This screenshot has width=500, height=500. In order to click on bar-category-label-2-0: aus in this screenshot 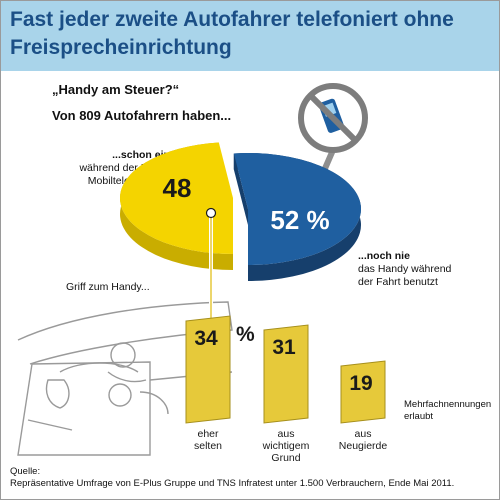, I will do `click(363, 434)`.